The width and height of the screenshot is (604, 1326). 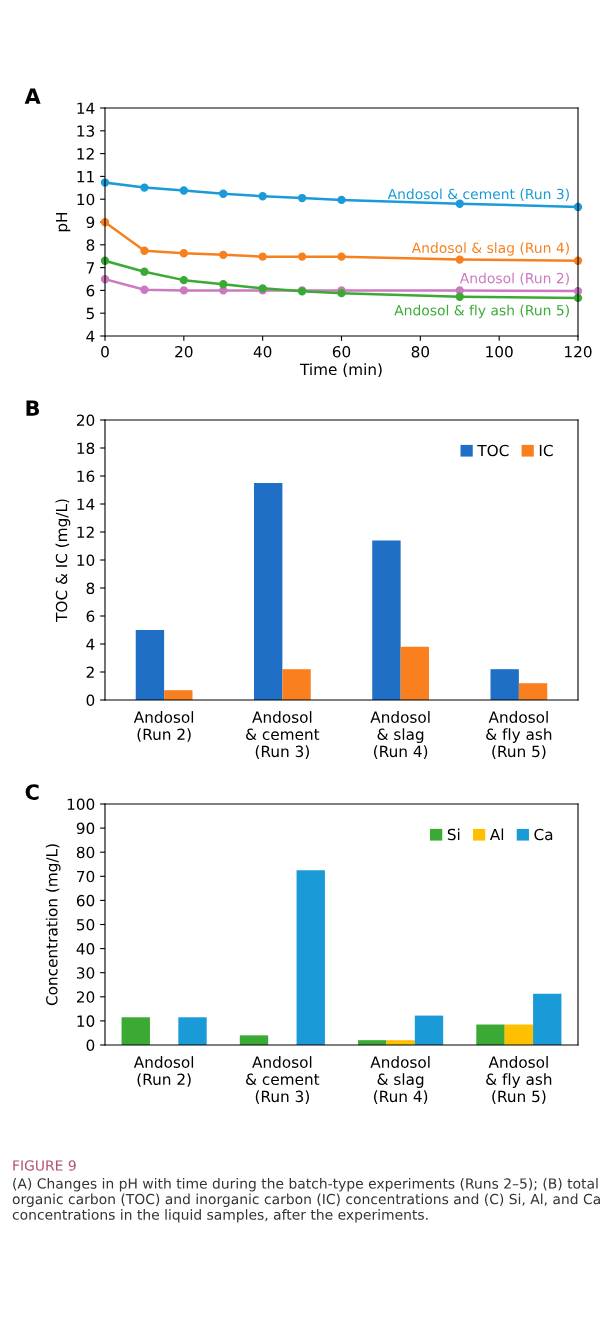 I want to click on legend-label: Si, so click(x=453, y=834).